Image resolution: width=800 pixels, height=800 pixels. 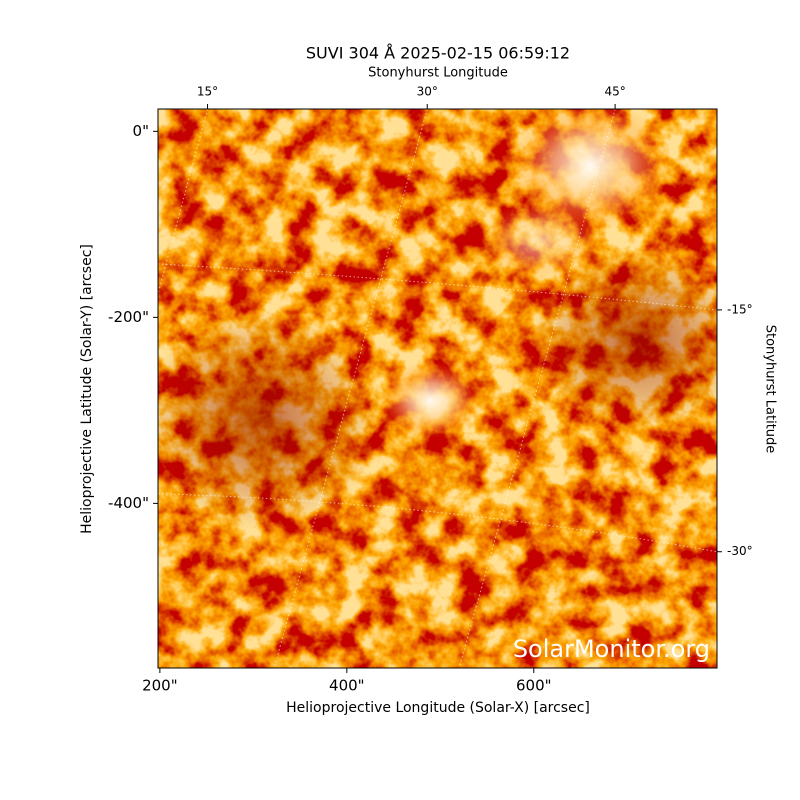 What do you see at coordinates (740, 551) in the screenshot?
I see `right-tick-label: -30°` at bounding box center [740, 551].